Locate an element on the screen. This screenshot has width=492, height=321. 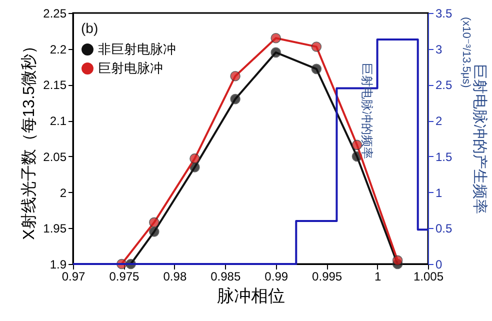
y-tick-label: 2 is located at coordinates (63, 193).